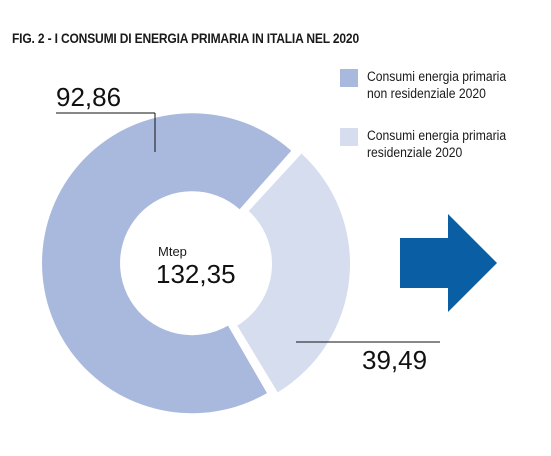 The image size is (551, 456). What do you see at coordinates (395, 360) in the screenshot?
I see `value-label-residential: 39,49` at bounding box center [395, 360].